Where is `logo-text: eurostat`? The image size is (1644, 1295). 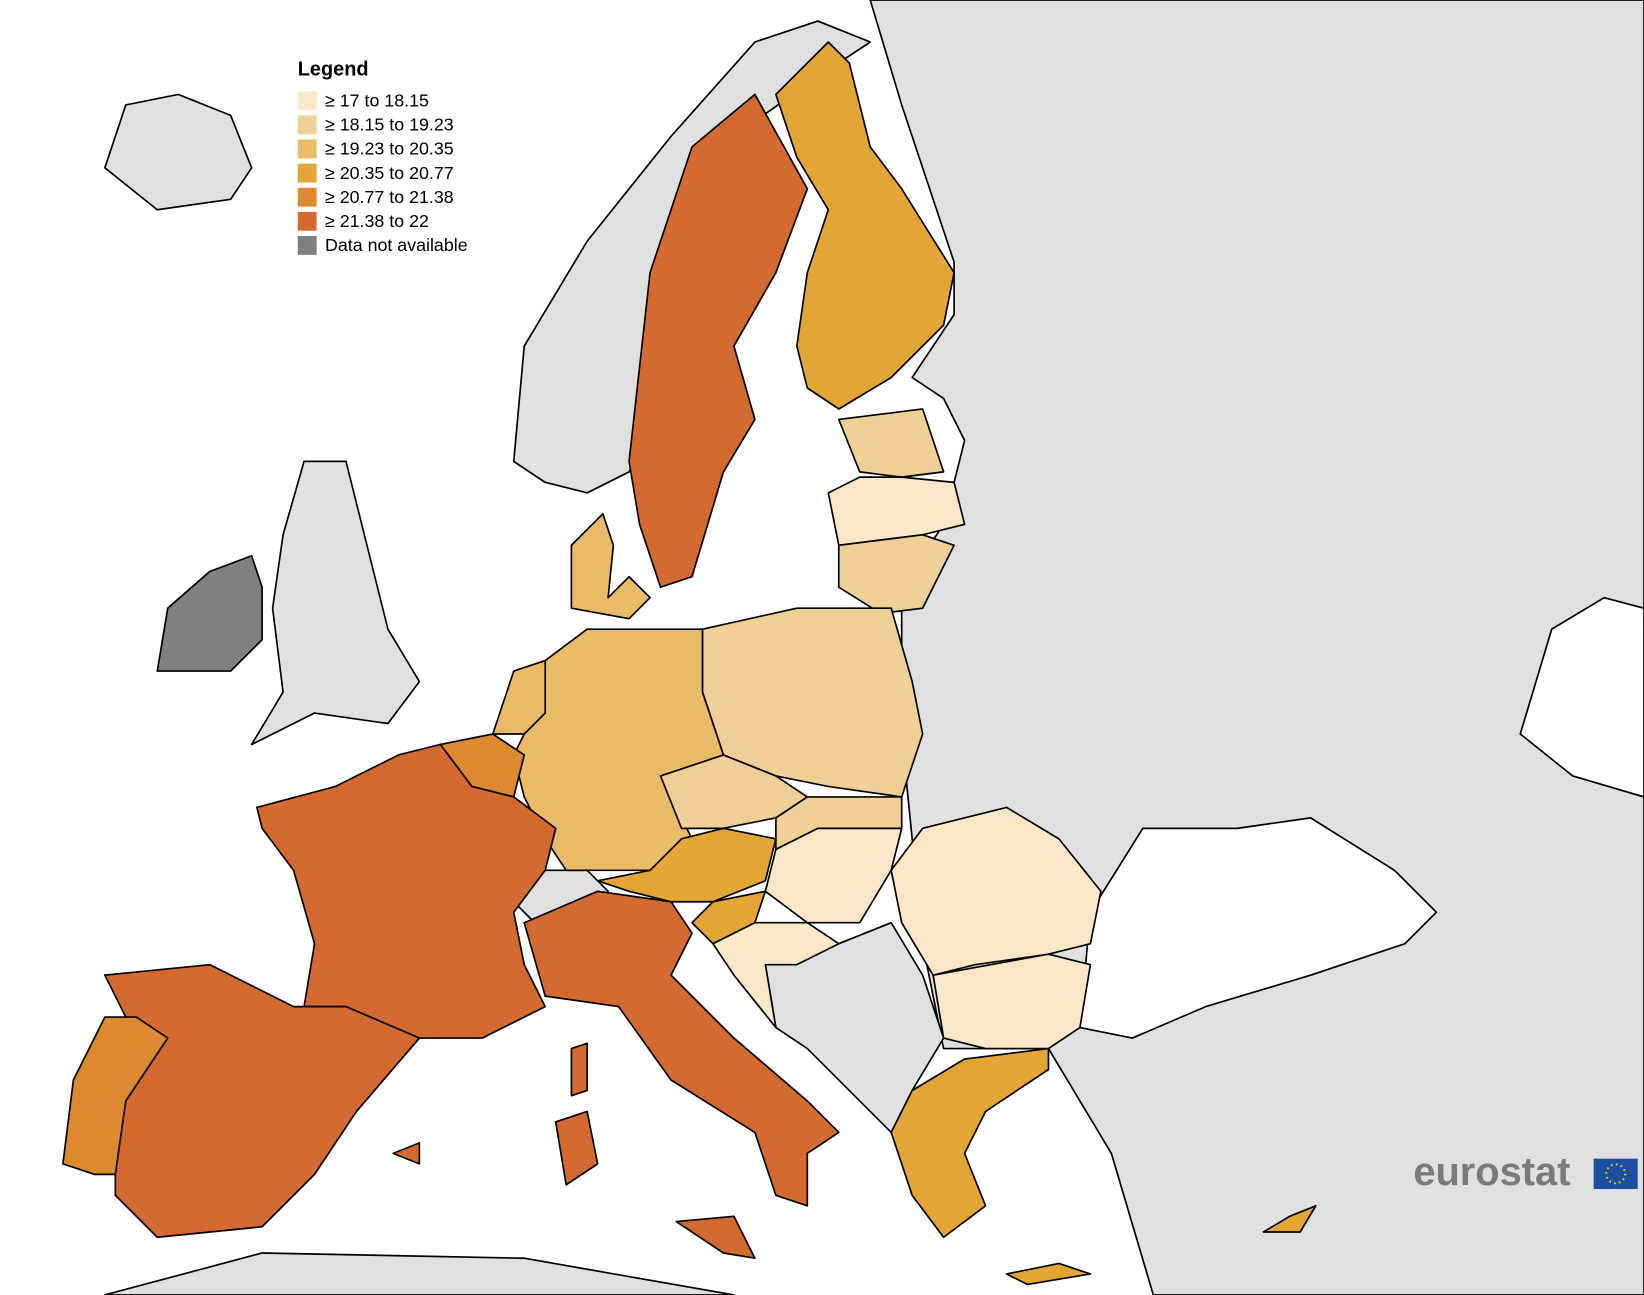 logo-text: eurostat is located at coordinates (1491, 1172).